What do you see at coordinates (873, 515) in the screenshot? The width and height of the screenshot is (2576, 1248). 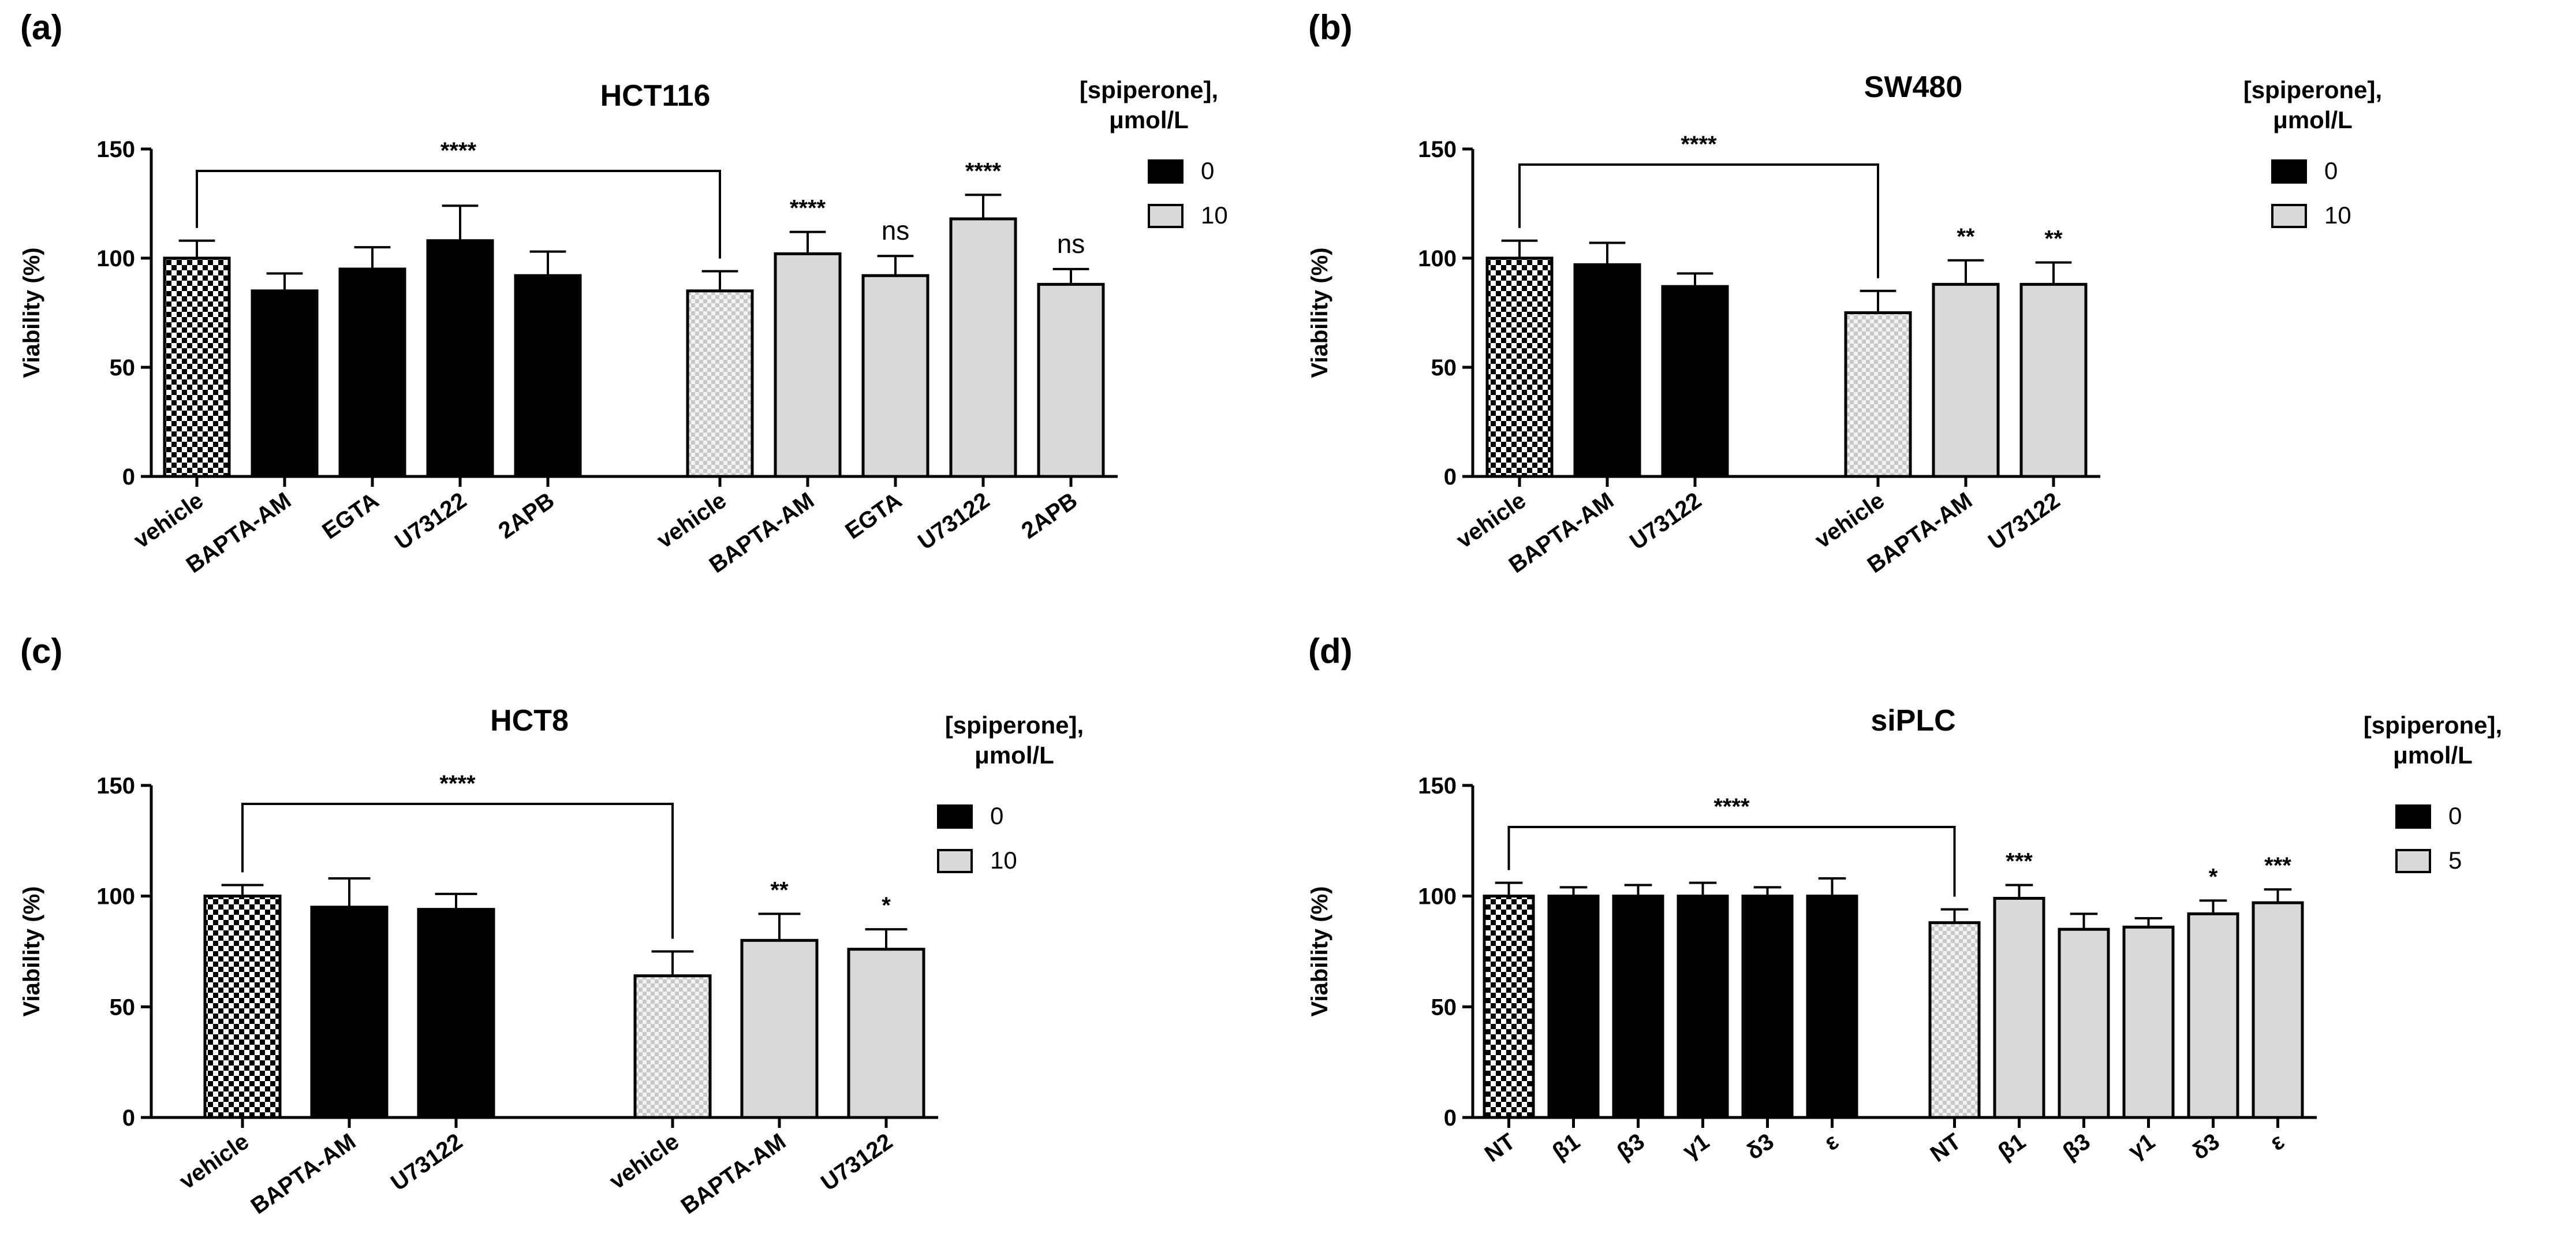 I see `x-tick-label: EGTA` at bounding box center [873, 515].